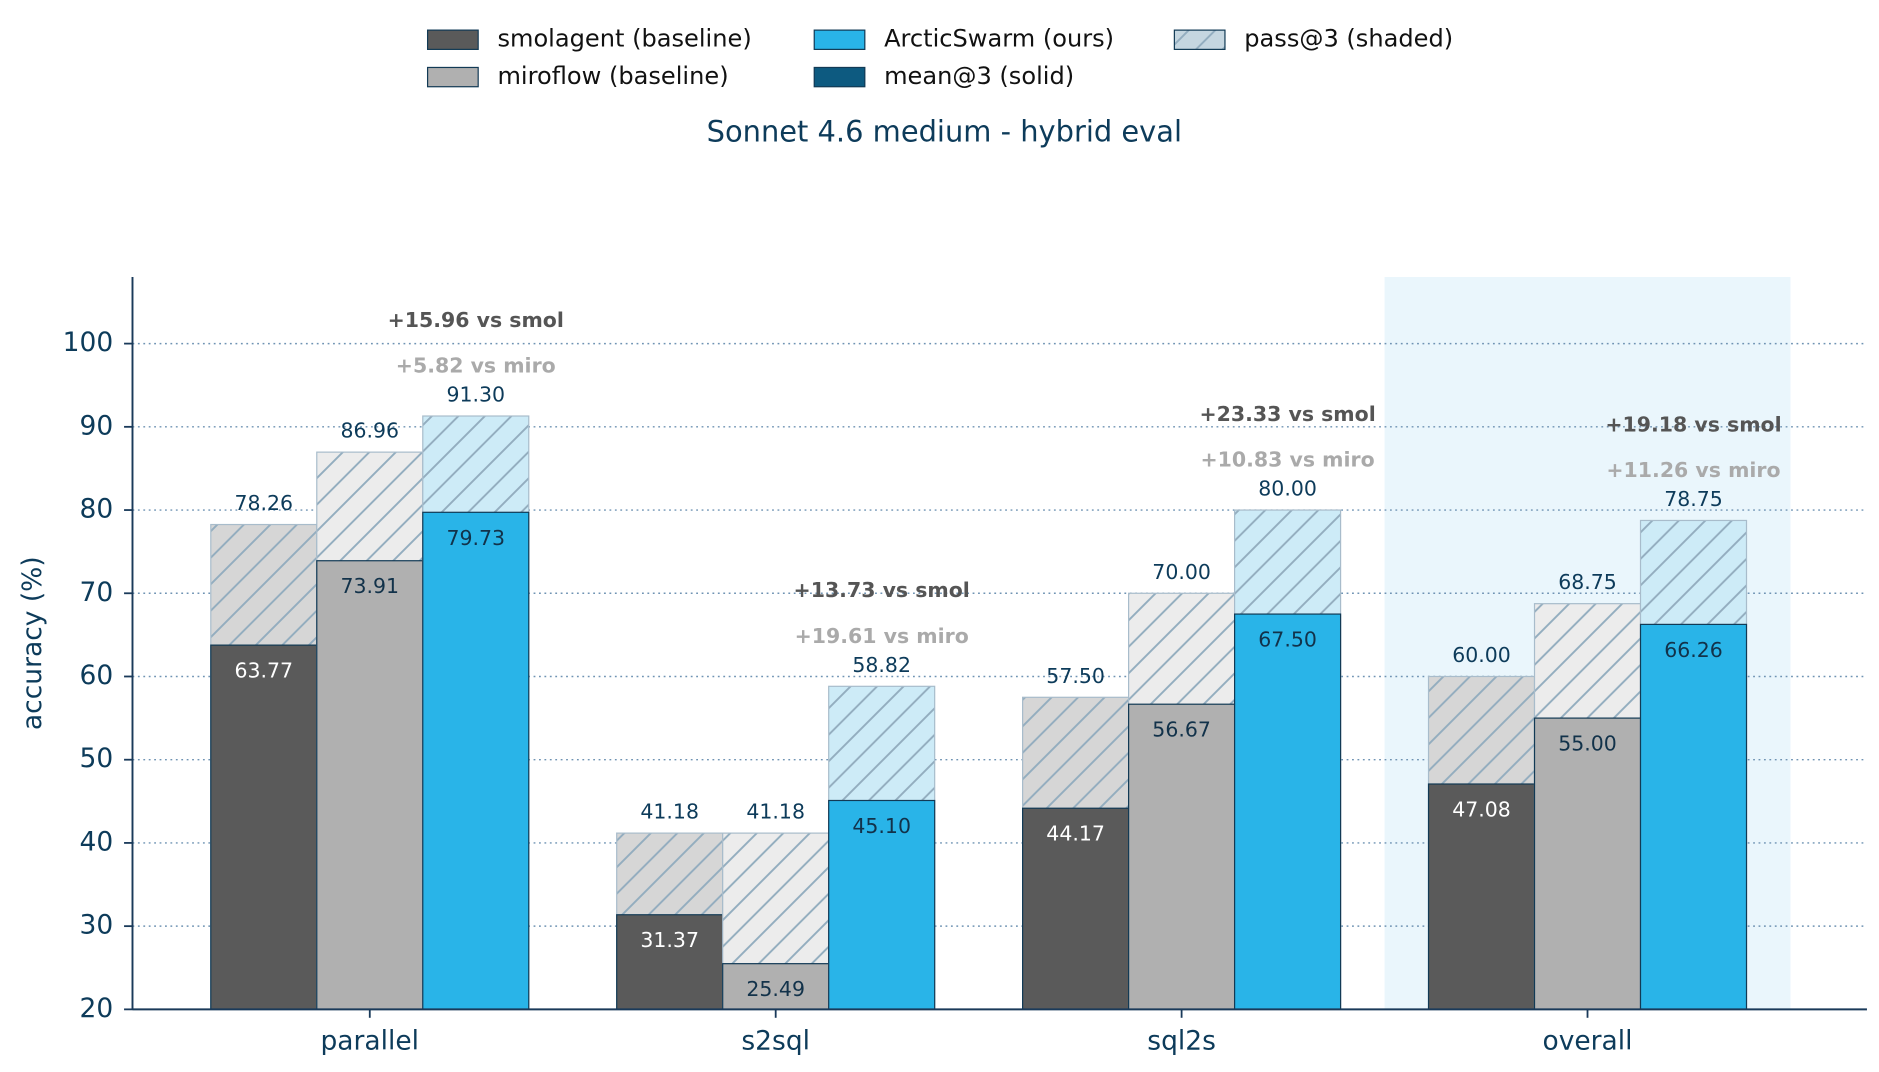 Image resolution: width=1879 pixels, height=1072 pixels. I want to click on annotation-miro: +19.61 vs miro, so click(882, 636).